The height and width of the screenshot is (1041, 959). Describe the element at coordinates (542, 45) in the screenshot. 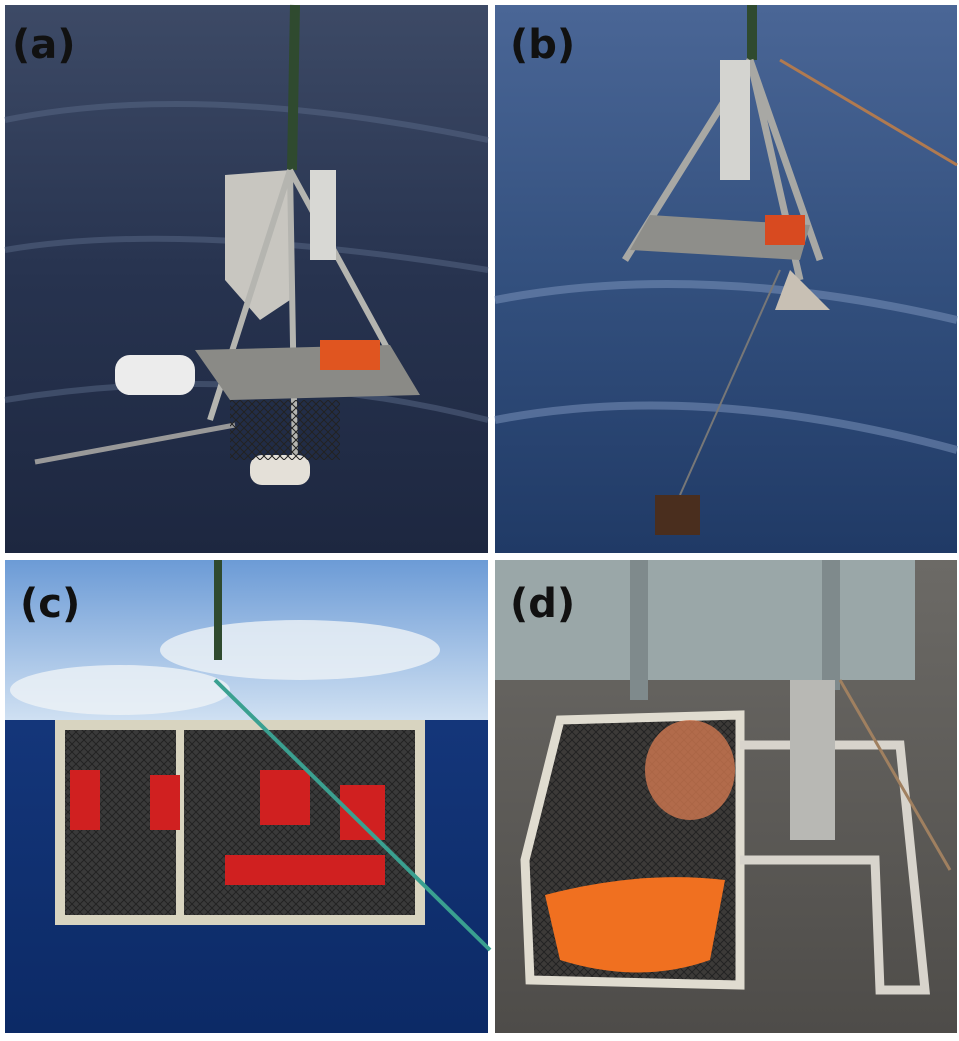

I see `panel-label: (b)` at that location.